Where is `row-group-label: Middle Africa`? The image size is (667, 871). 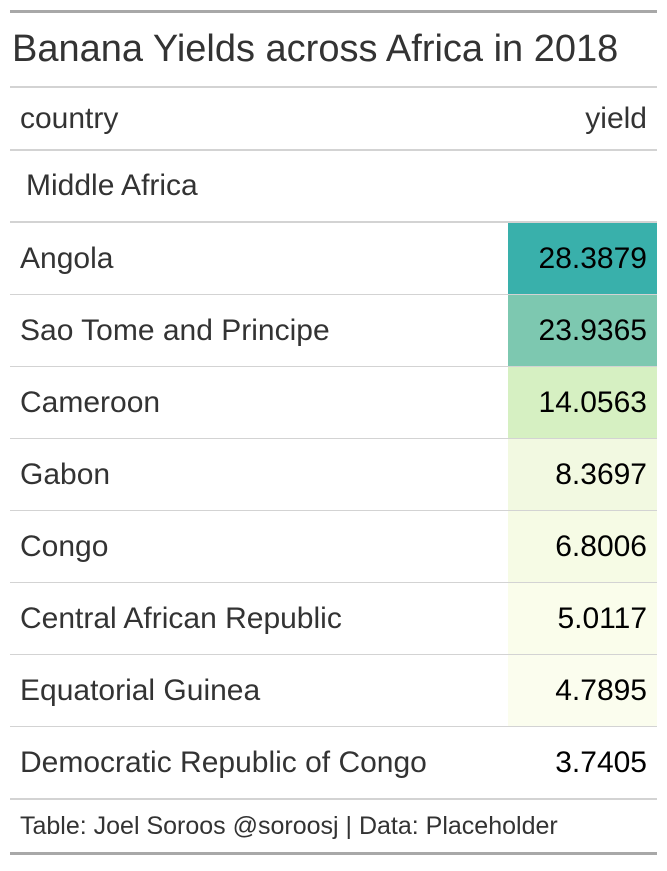 row-group-label: Middle Africa is located at coordinates (112, 185).